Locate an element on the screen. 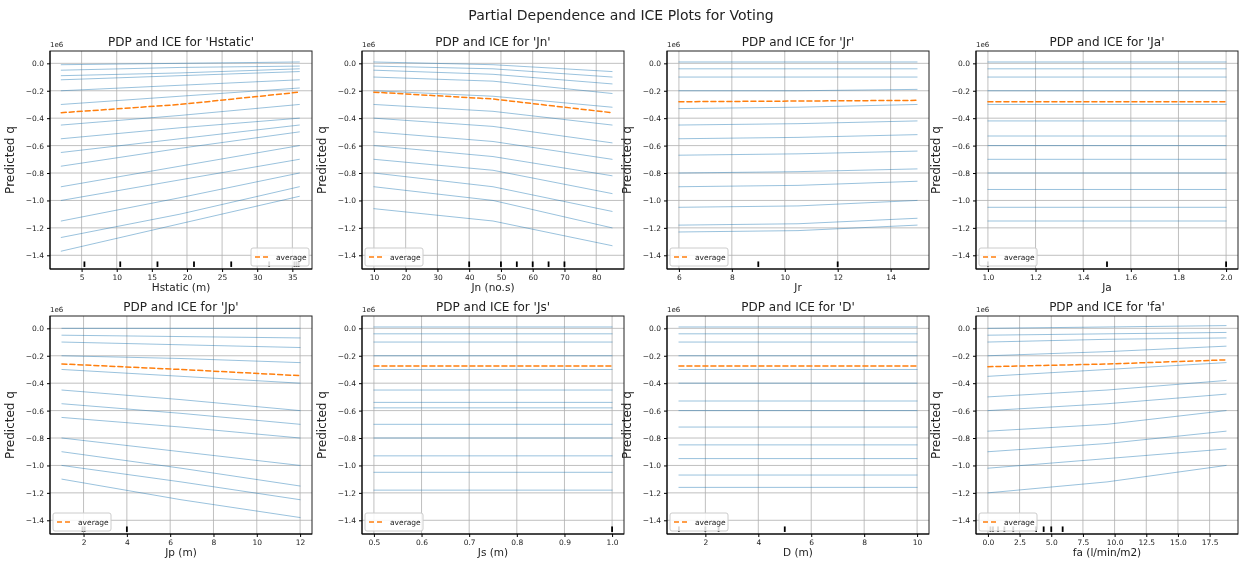 The width and height of the screenshot is (1243, 562). x-axis-title: Ja is located at coordinates (1106, 287).